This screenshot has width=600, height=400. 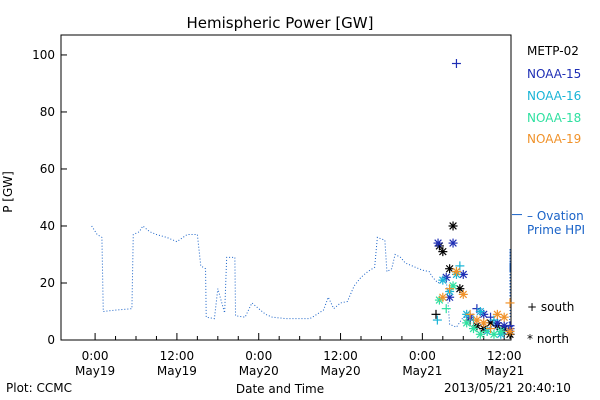 I want to click on point-noaa-18-south, so click(x=446, y=309).